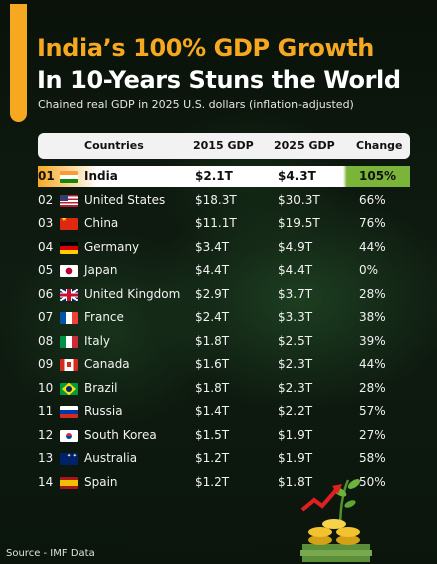  What do you see at coordinates (46, 387) in the screenshot?
I see `rank-number: 10` at bounding box center [46, 387].